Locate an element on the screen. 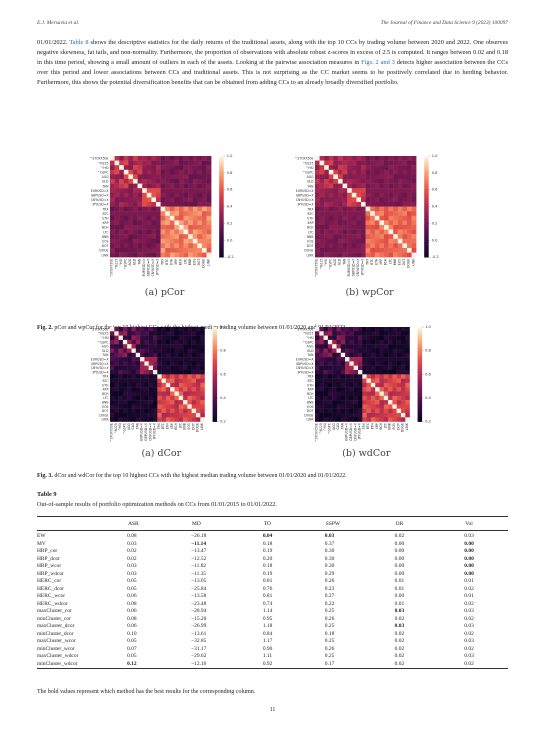  value-cell: 0.02 is located at coordinates (399, 641).